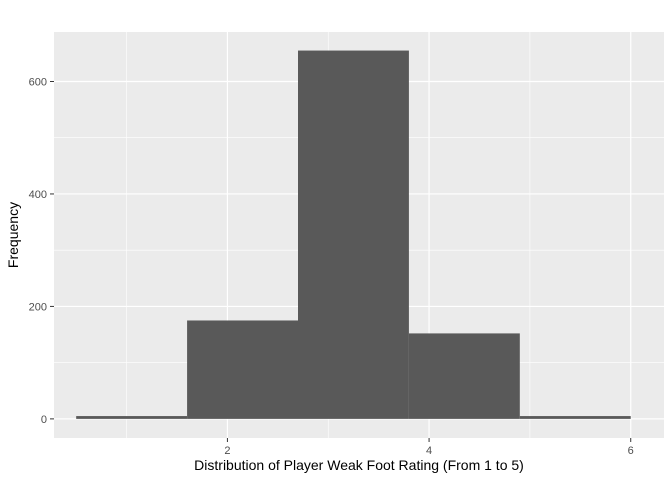 The height and width of the screenshot is (480, 672). What do you see at coordinates (227, 451) in the screenshot?
I see `x-tick-label: 2` at bounding box center [227, 451].